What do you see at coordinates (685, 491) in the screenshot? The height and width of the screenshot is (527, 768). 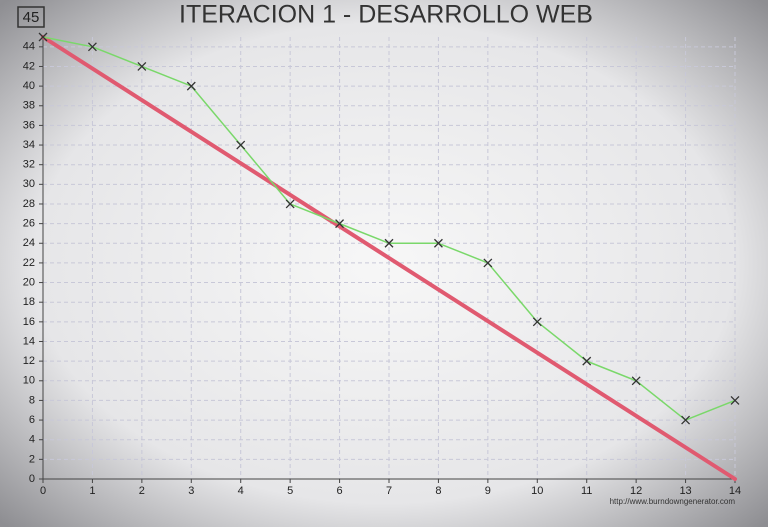 I see `x-tick-label: 13` at bounding box center [685, 491].